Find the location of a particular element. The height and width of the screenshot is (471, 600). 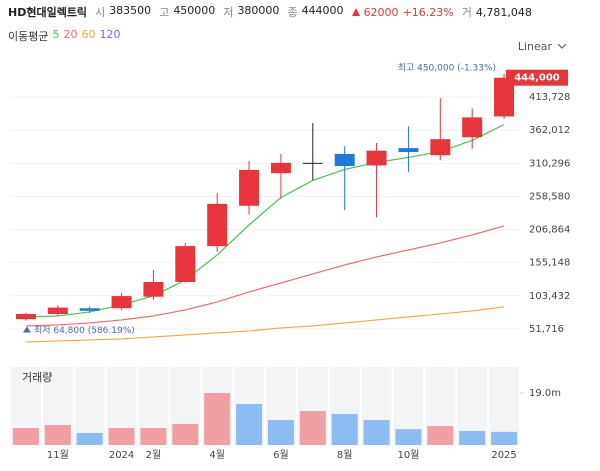

field-label: 고 is located at coordinates (164, 12).